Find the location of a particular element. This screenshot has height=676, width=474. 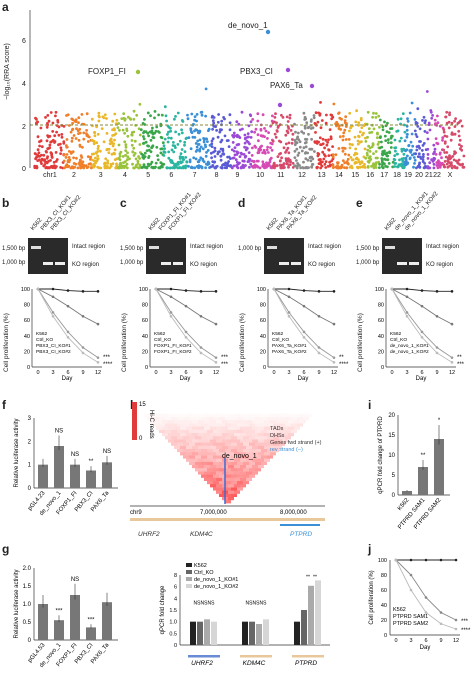

hic-colorbar-min: 0 is located at coordinates (141, 439).